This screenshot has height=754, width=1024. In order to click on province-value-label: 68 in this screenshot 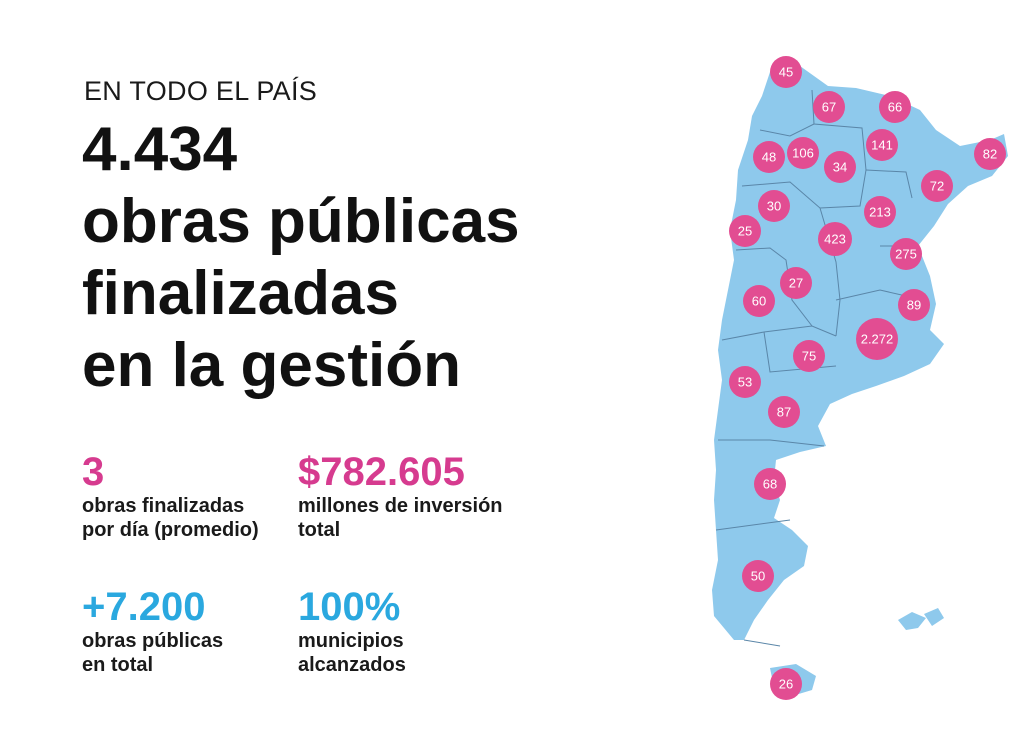, I will do `click(770, 484)`.